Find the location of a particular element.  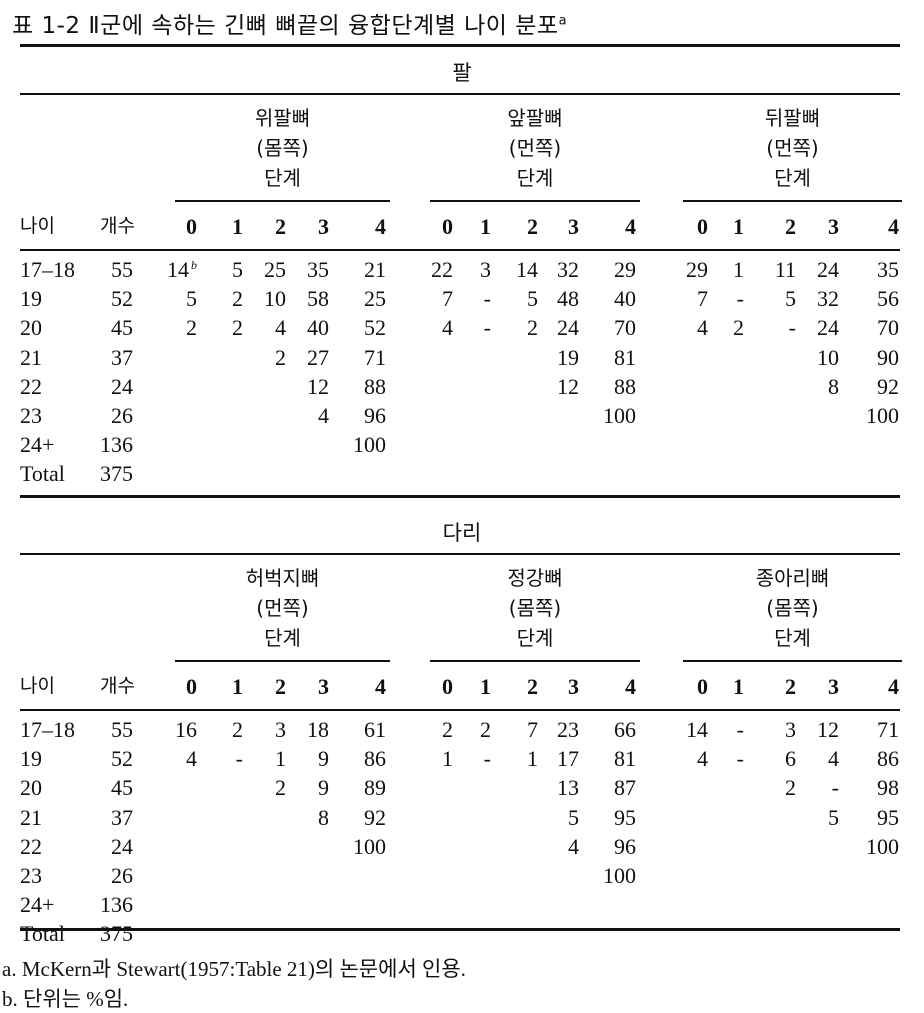

value: 9 is located at coordinates (323, 788).